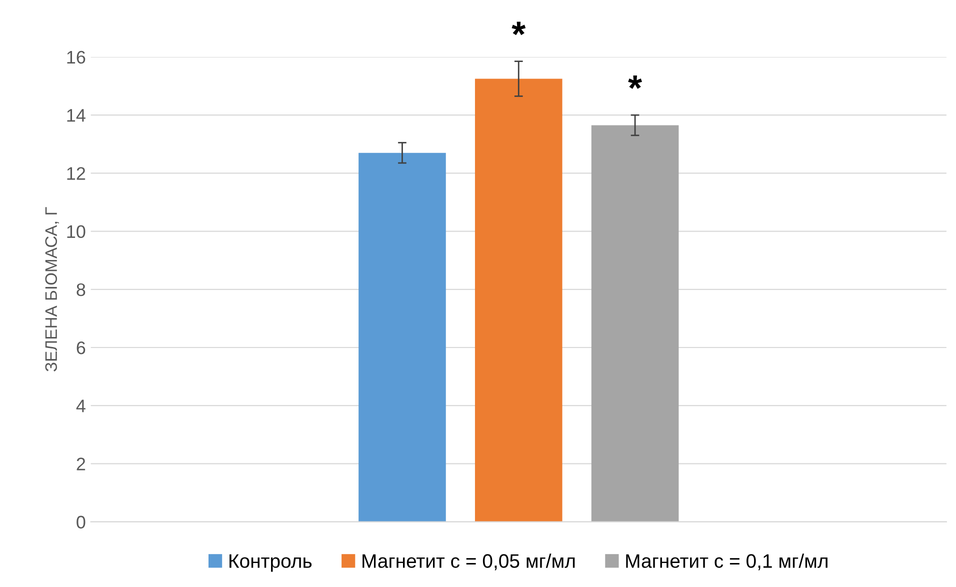 Image resolution: width=956 pixels, height=587 pixels. What do you see at coordinates (727, 562) in the screenshot?
I see `legend-label: Магнетит c = 0,1 мг/мл` at bounding box center [727, 562].